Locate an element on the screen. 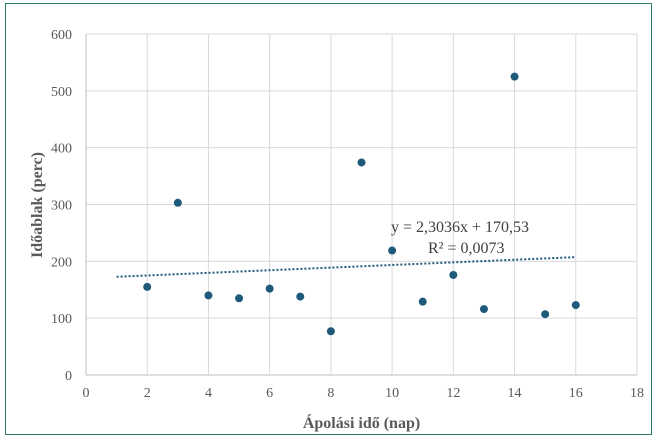 The width and height of the screenshot is (659, 441). x-tick-label: 6 is located at coordinates (269, 393).